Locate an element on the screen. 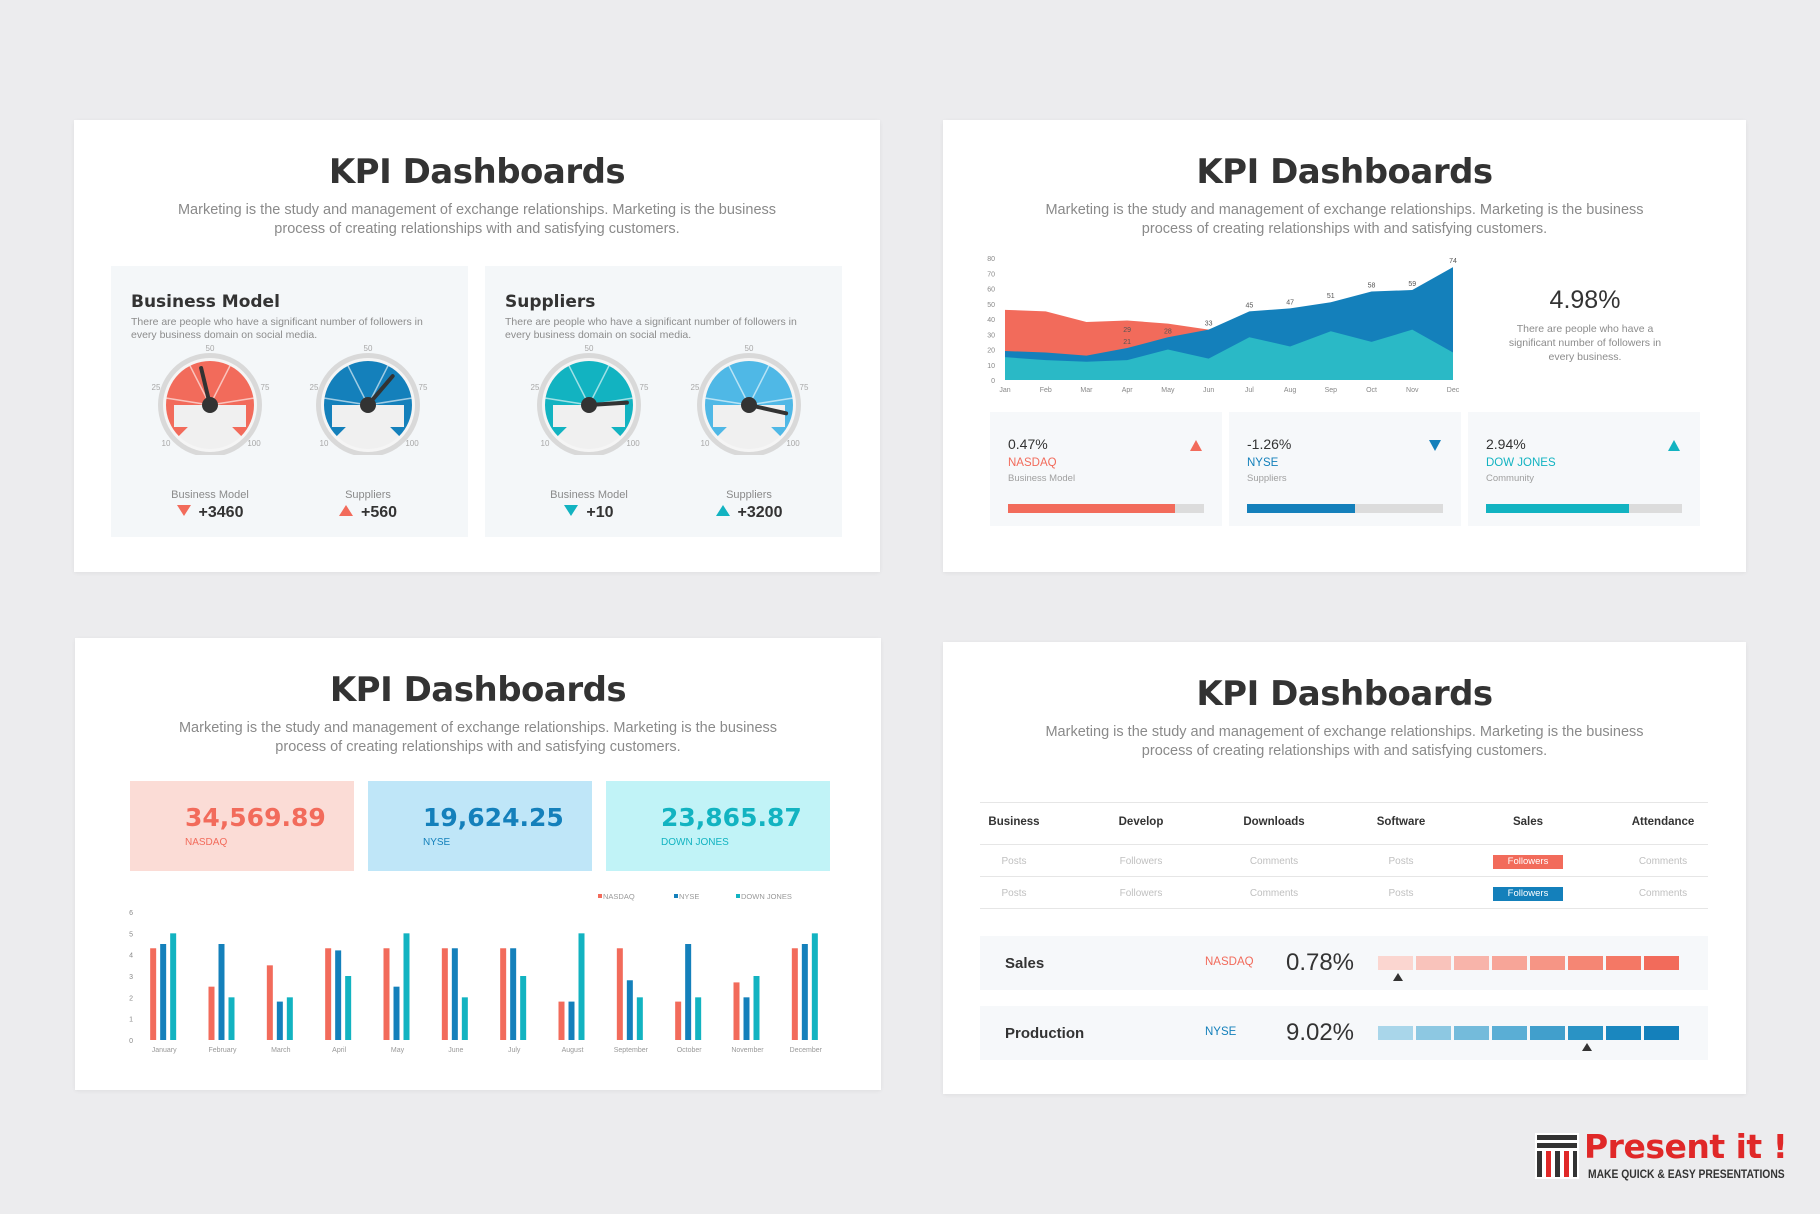 Image resolution: width=1820 pixels, height=1214 pixels. table-cell: Comments is located at coordinates (1663, 861).